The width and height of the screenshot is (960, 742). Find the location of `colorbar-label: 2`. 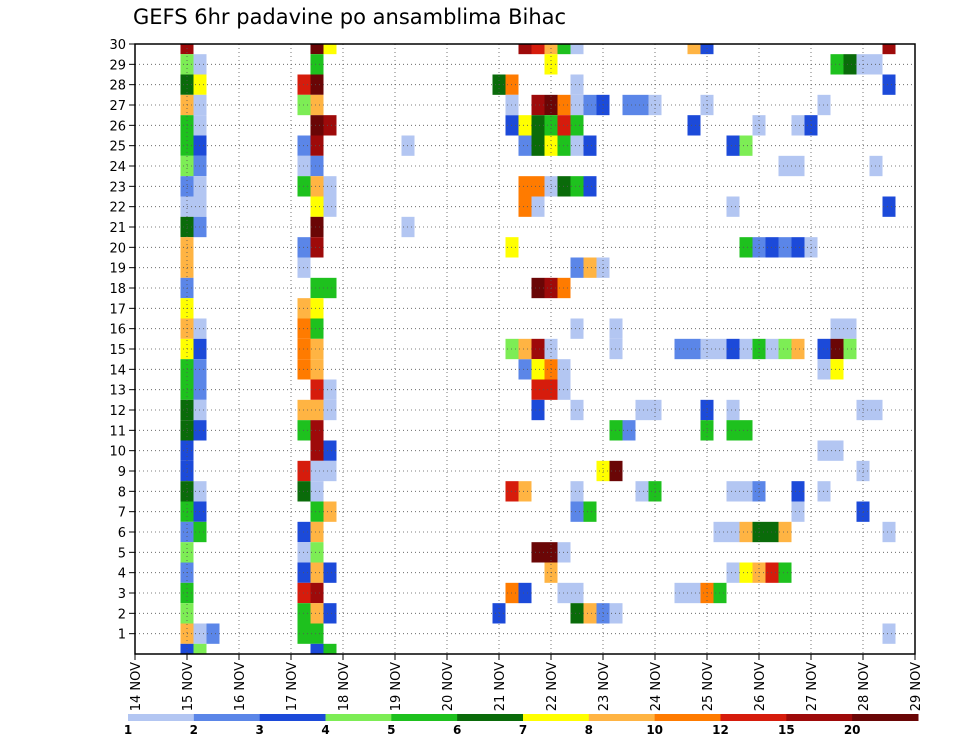

colorbar-label: 2 is located at coordinates (194, 730).